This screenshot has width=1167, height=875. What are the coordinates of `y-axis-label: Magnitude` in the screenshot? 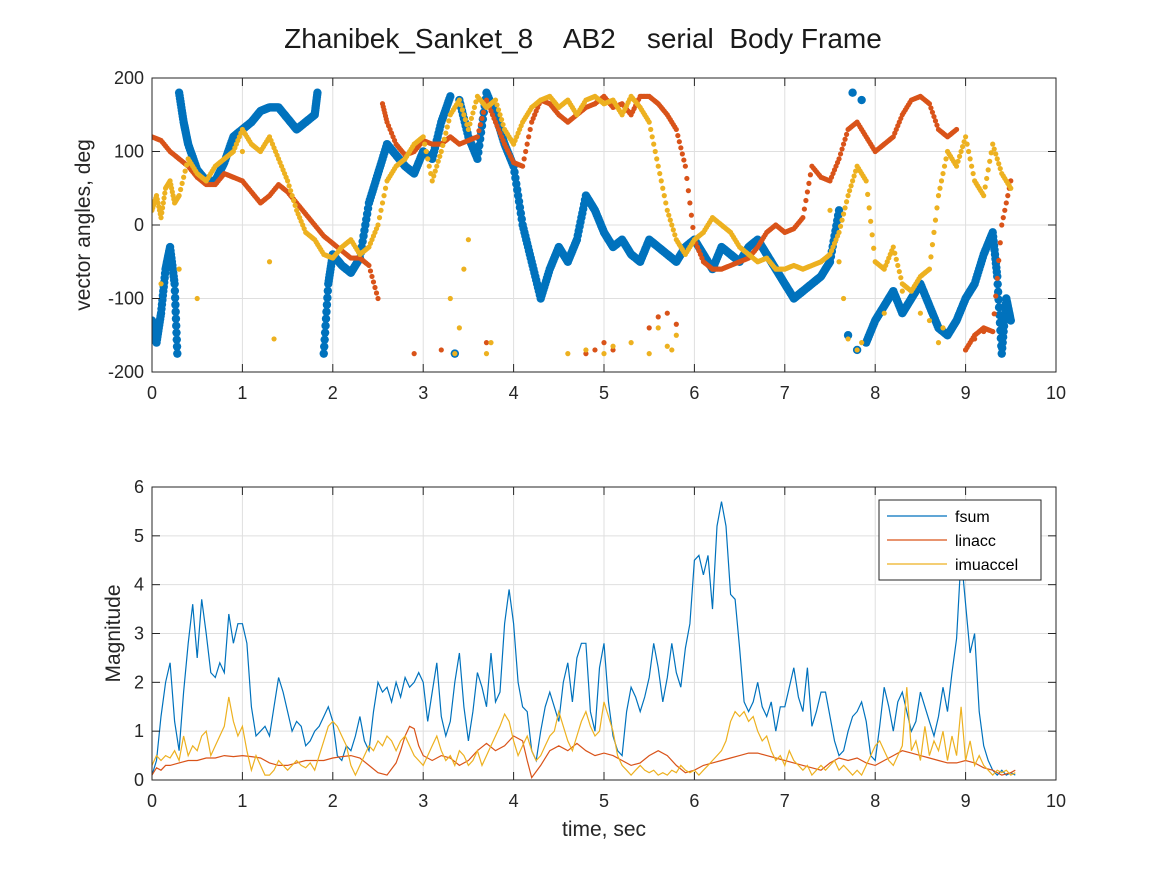 It's located at (113, 633).